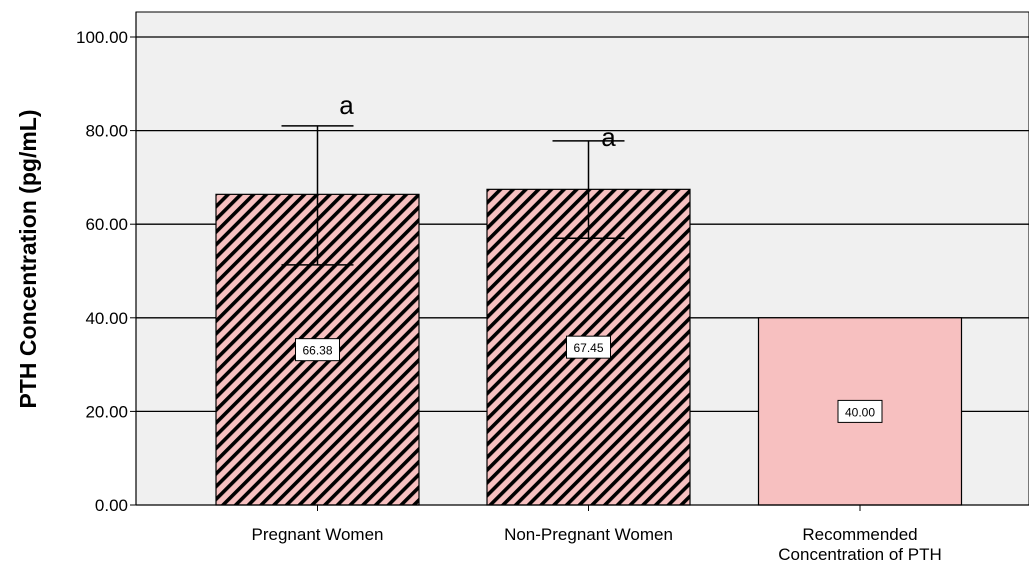 The image size is (1029, 567). Describe the element at coordinates (106, 318) in the screenshot. I see `y-tick-label: 40.00` at that location.